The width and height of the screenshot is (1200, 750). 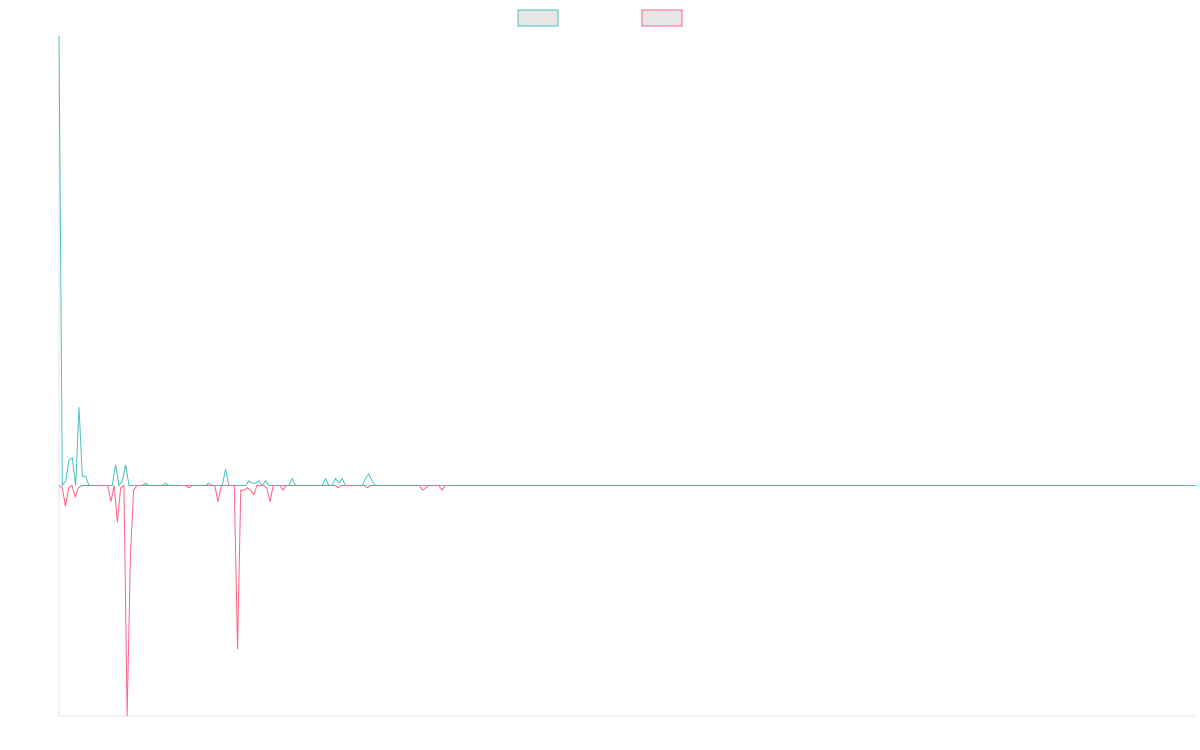 I want to click on legend, so click(x=600, y=18).